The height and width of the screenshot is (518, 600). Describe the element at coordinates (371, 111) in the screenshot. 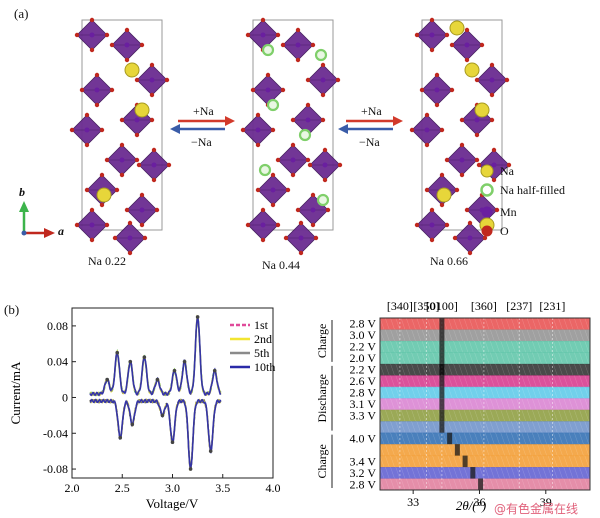

I see `arrow-2-top-label: +Na` at that location.